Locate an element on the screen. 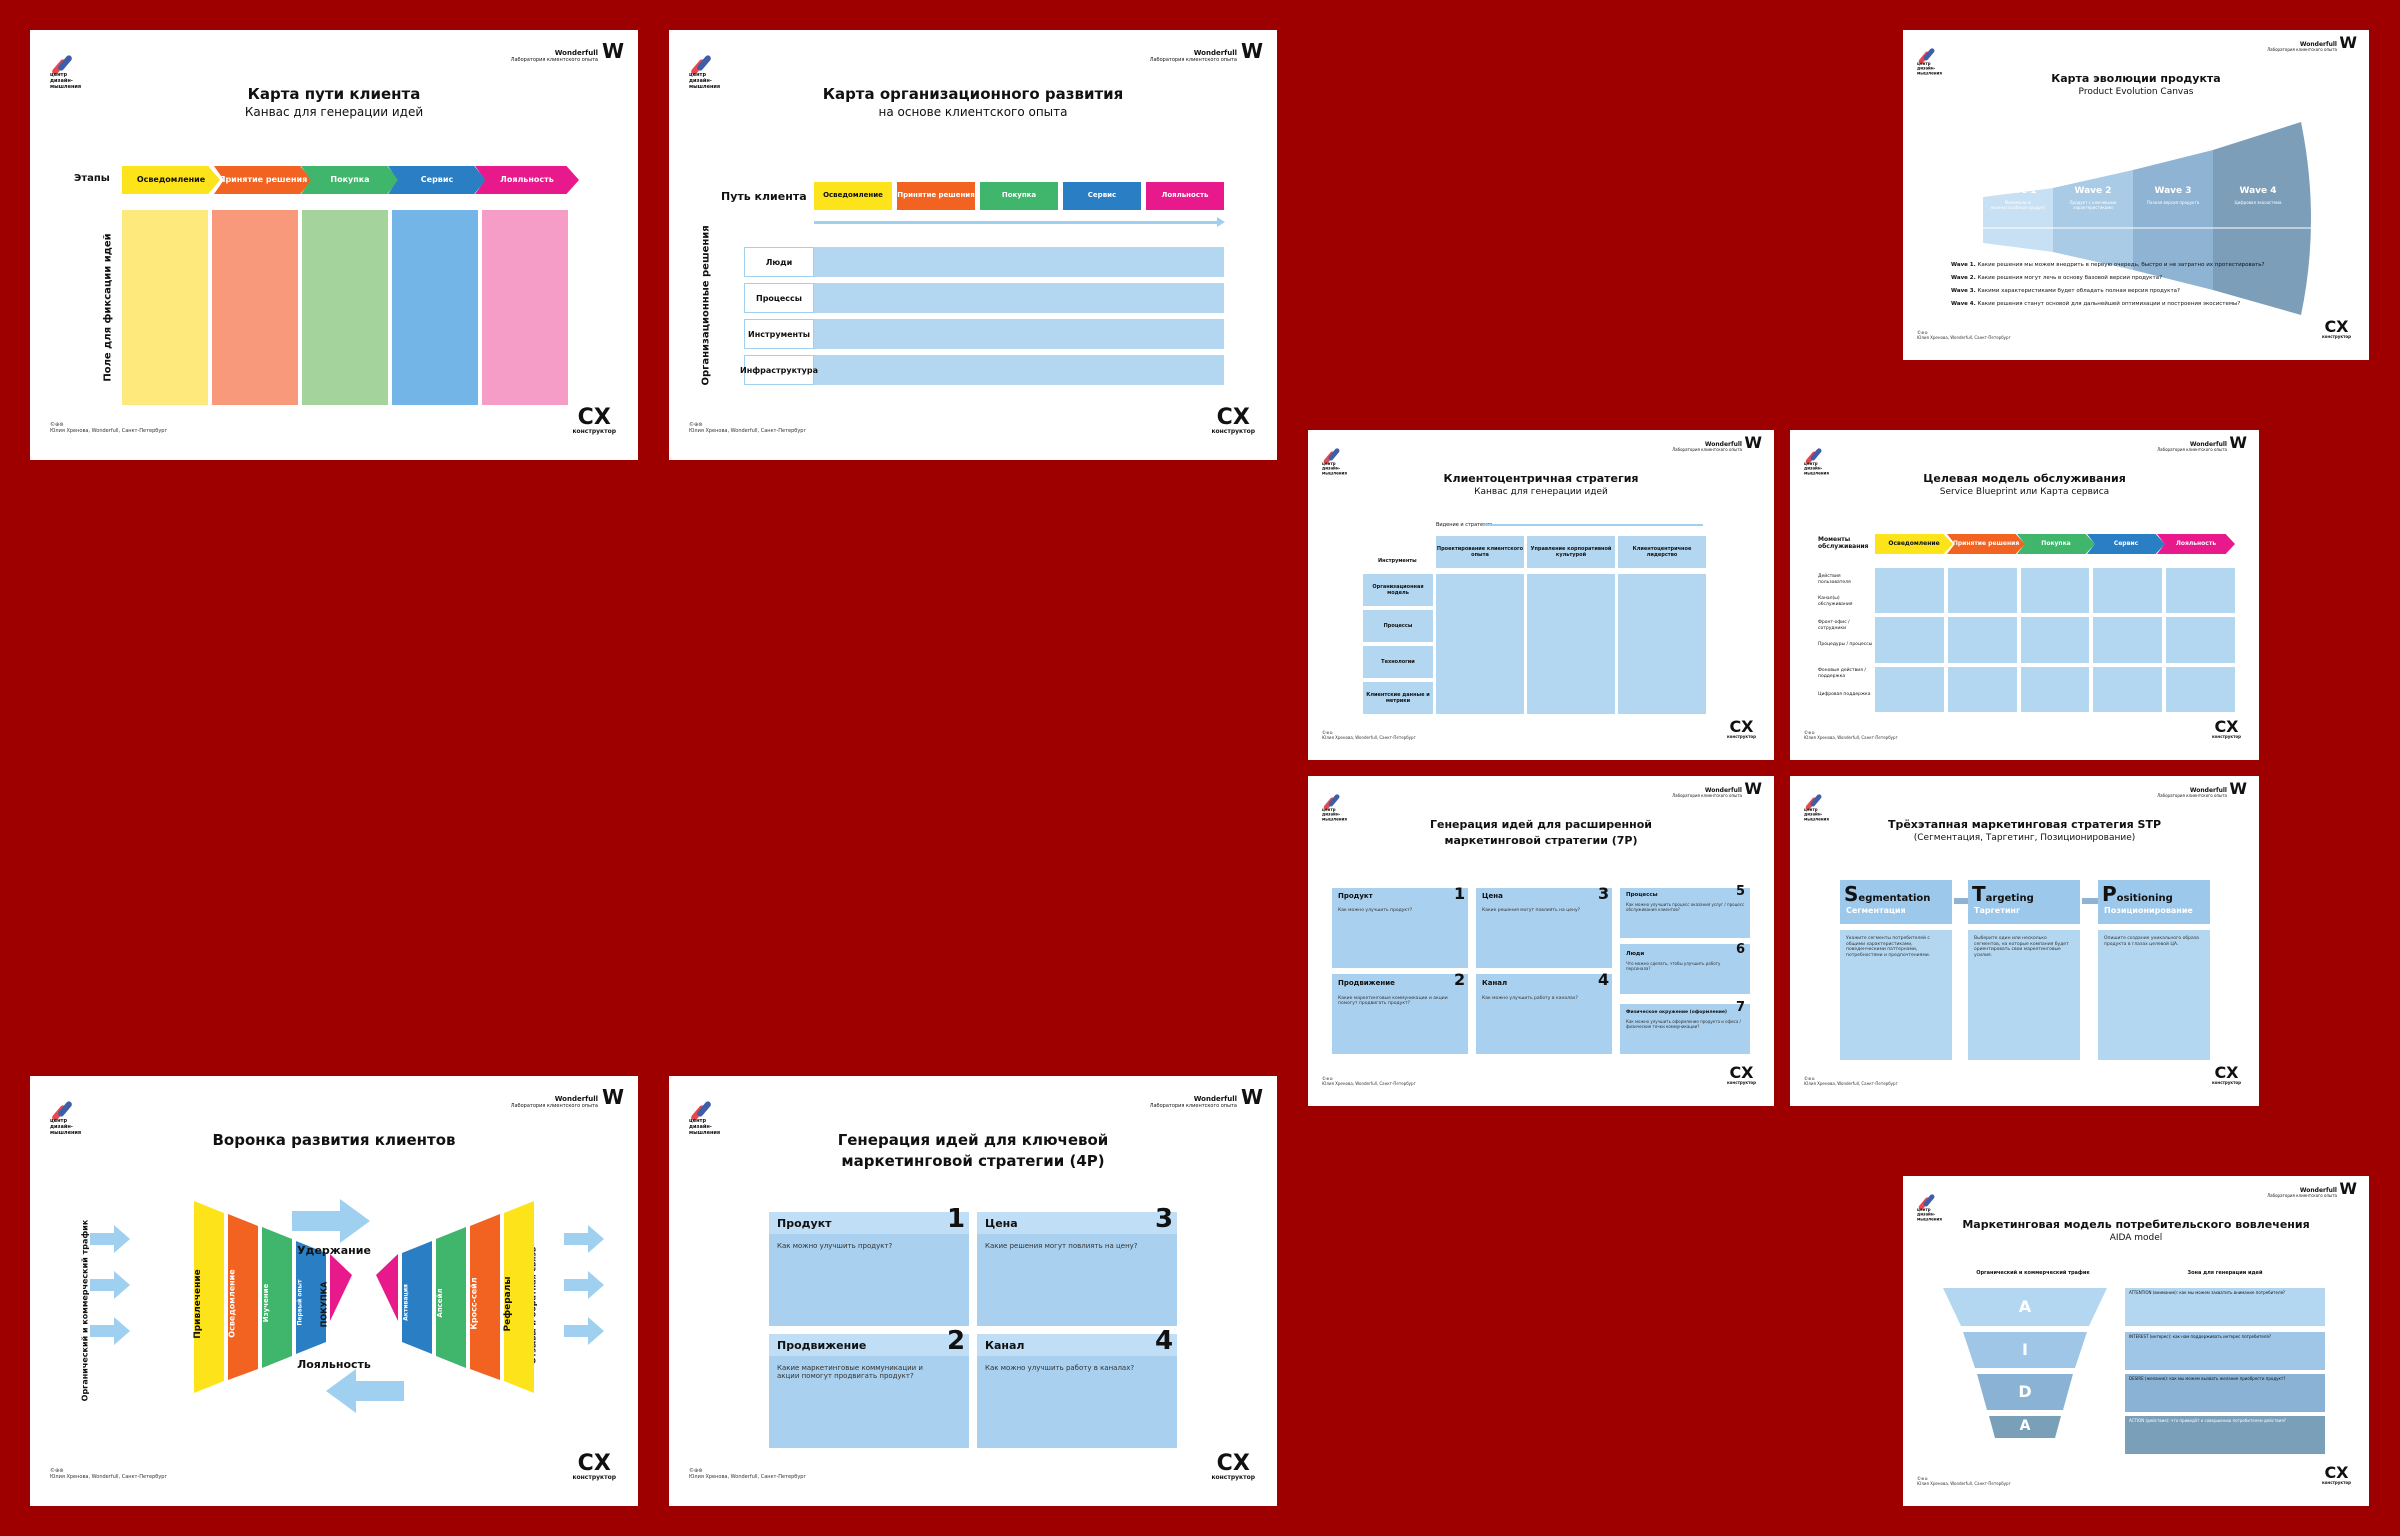 The height and width of the screenshot is (1536, 2400). idea-column-awareness is located at coordinates (165, 307).